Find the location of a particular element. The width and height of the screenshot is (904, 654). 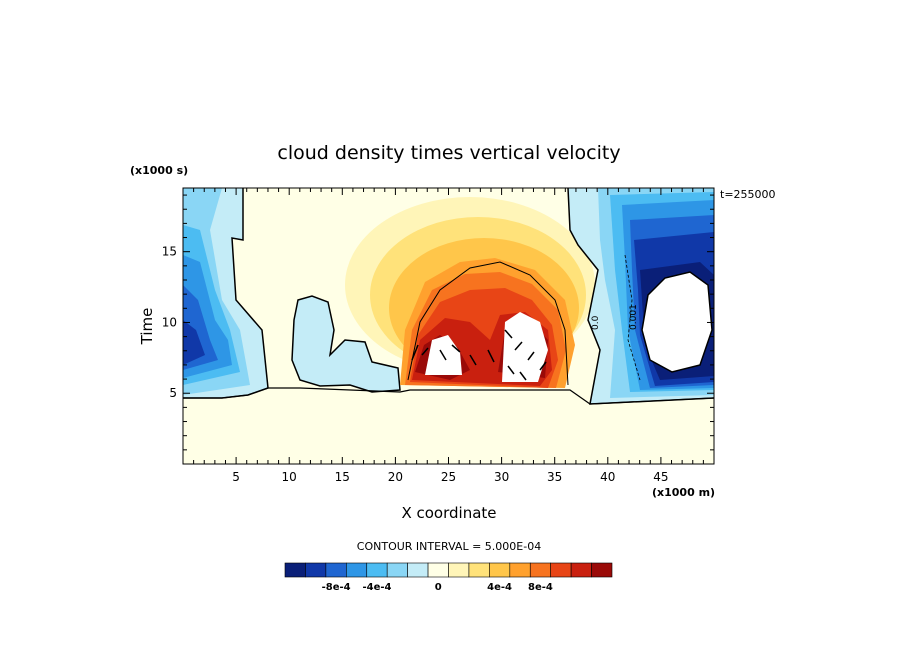

region-right-negative is located at coordinates (640, 296).